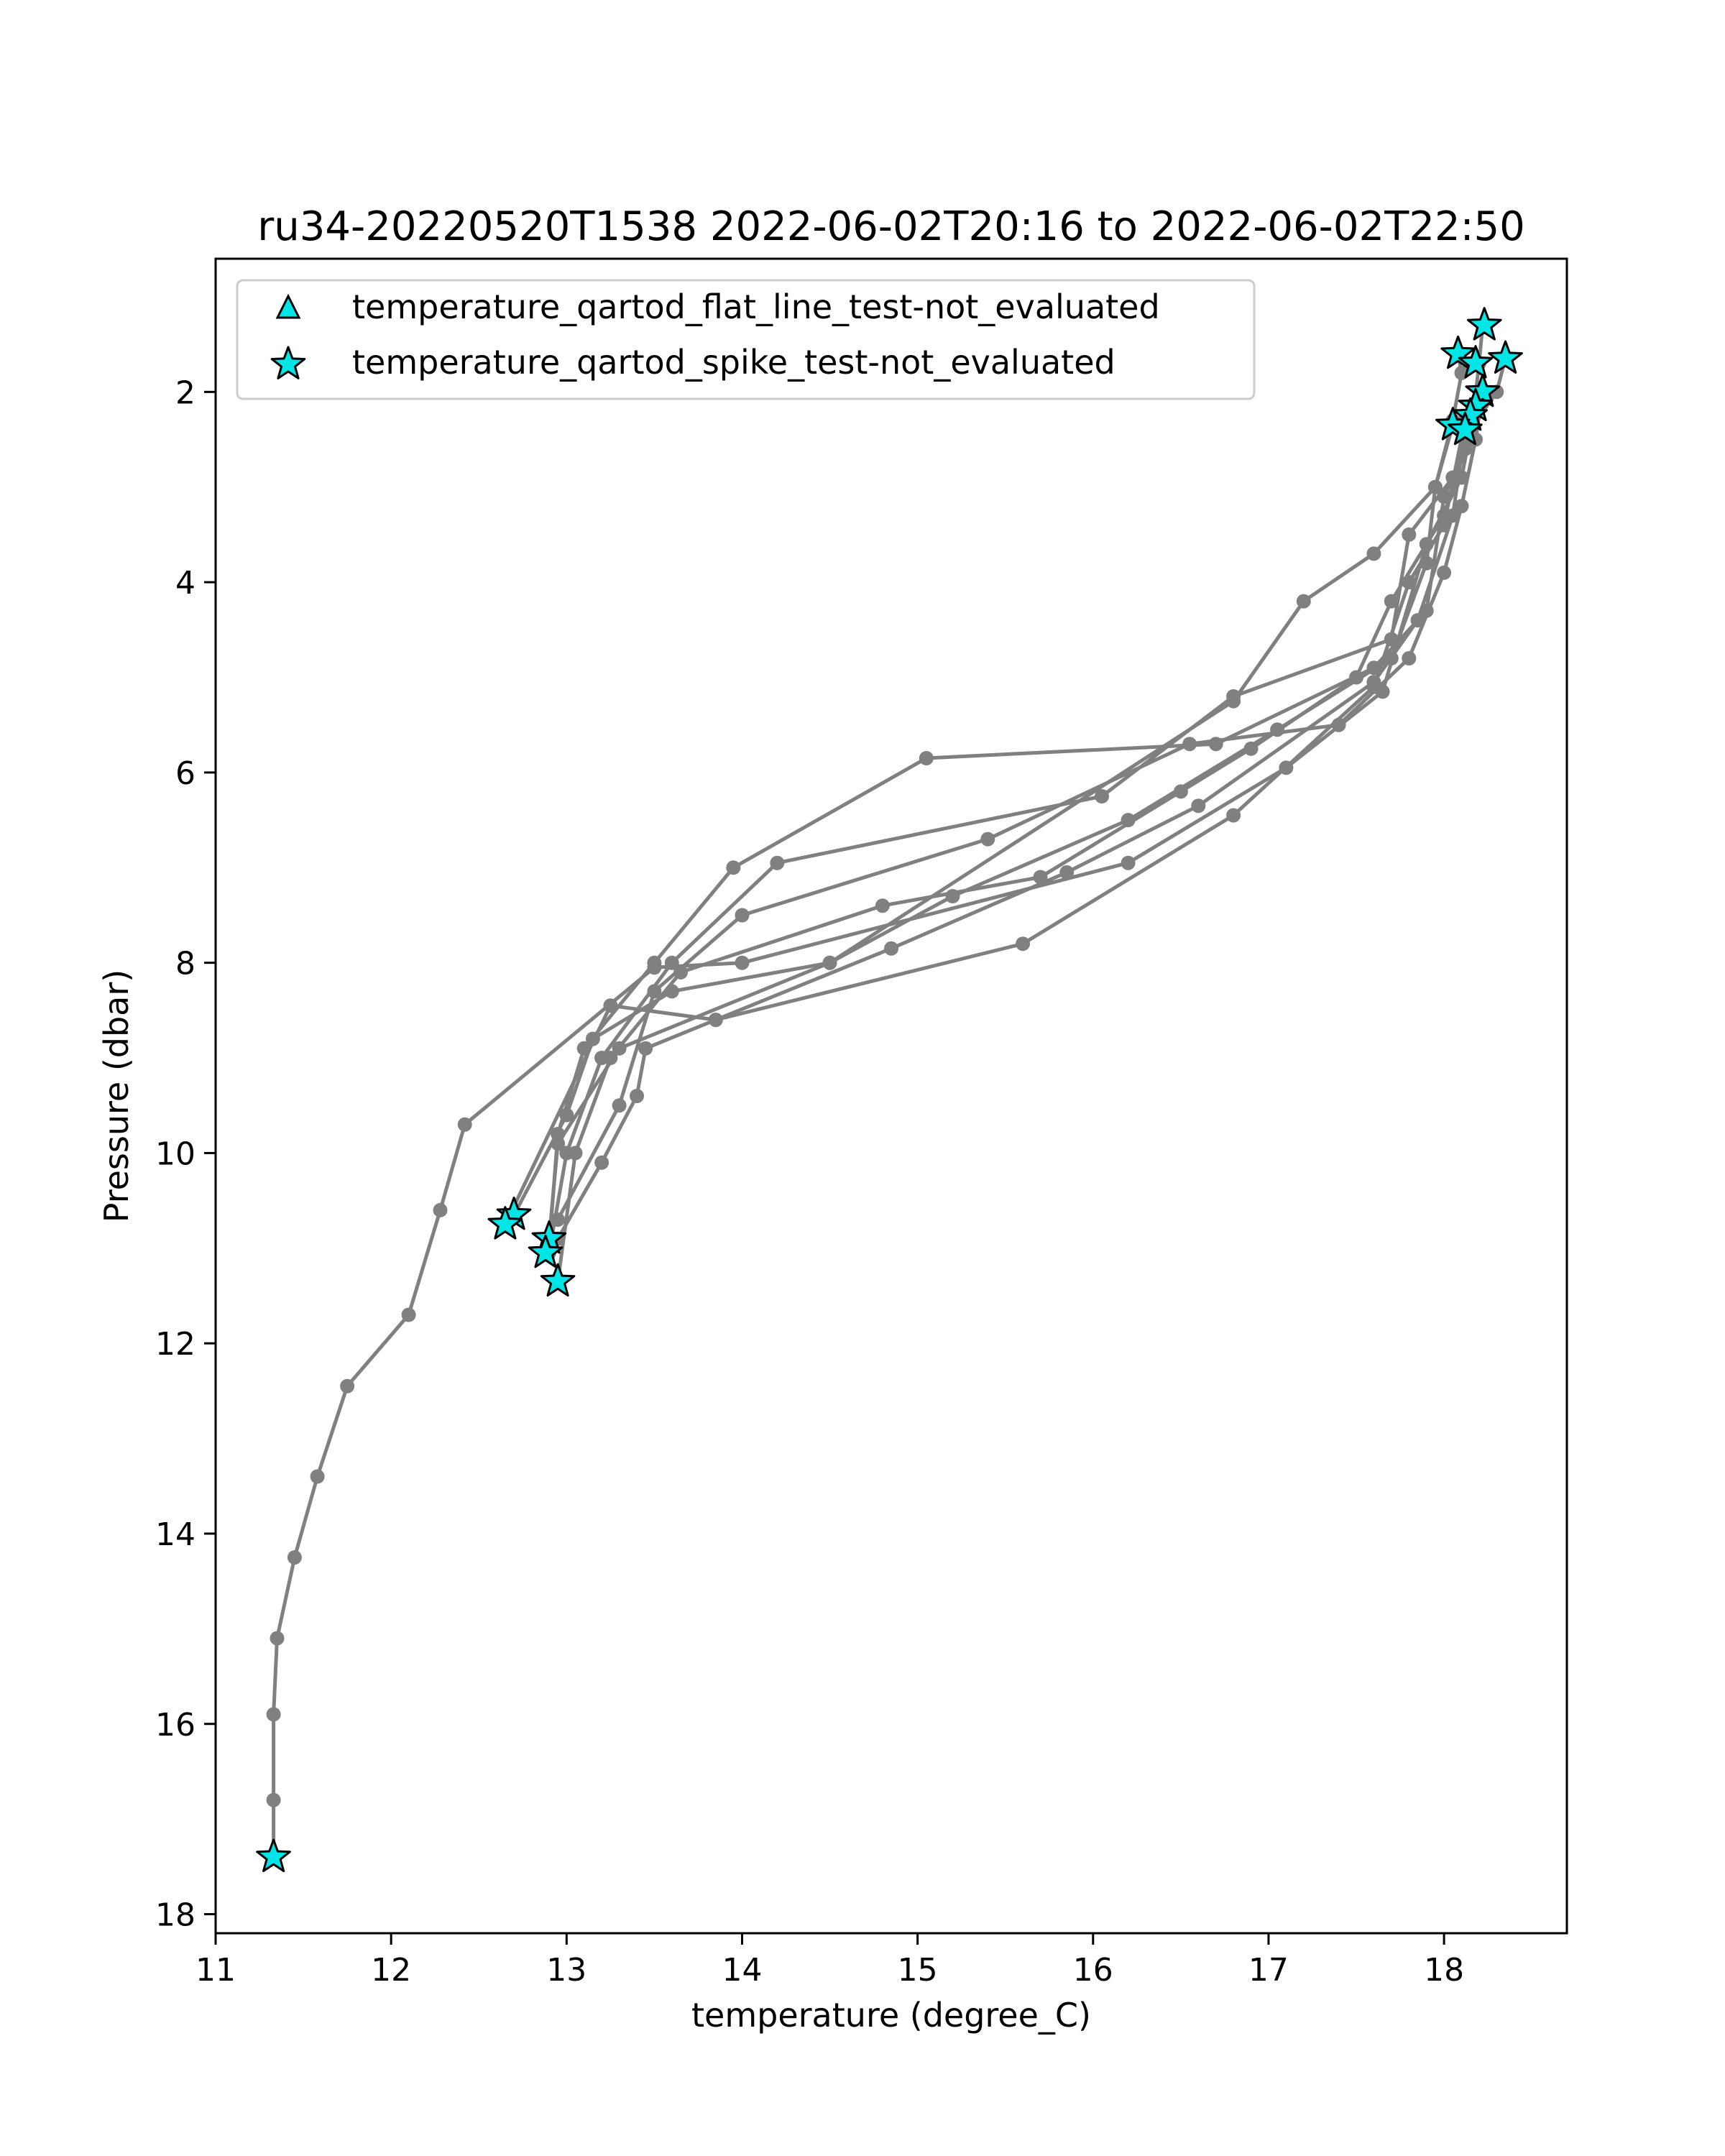 The image size is (1725, 2156). What do you see at coordinates (175, 1725) in the screenshot?
I see `y-tick-label-16: 16` at bounding box center [175, 1725].